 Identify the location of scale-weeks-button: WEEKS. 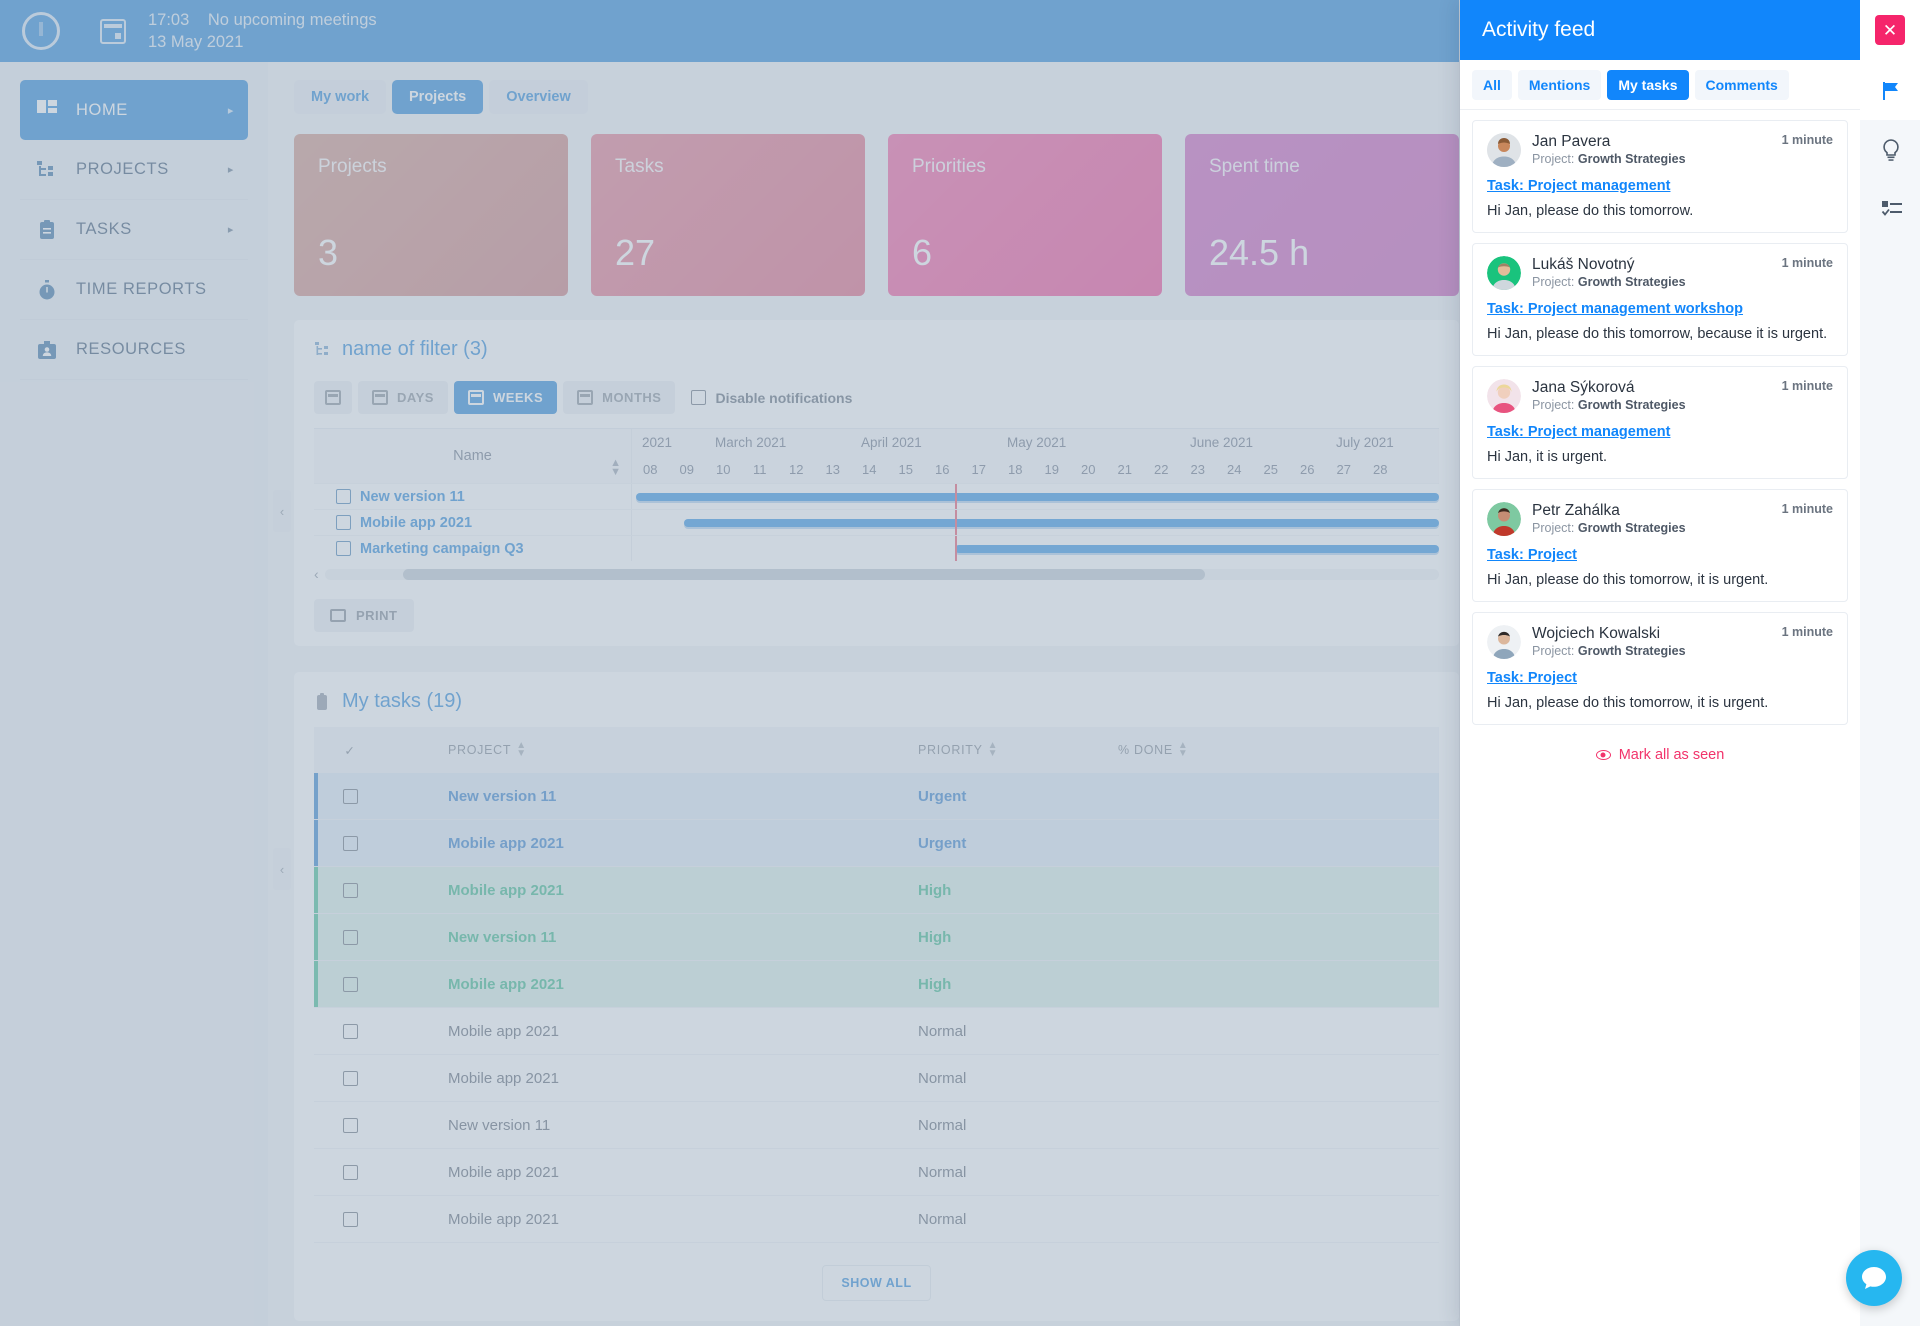
(505, 397).